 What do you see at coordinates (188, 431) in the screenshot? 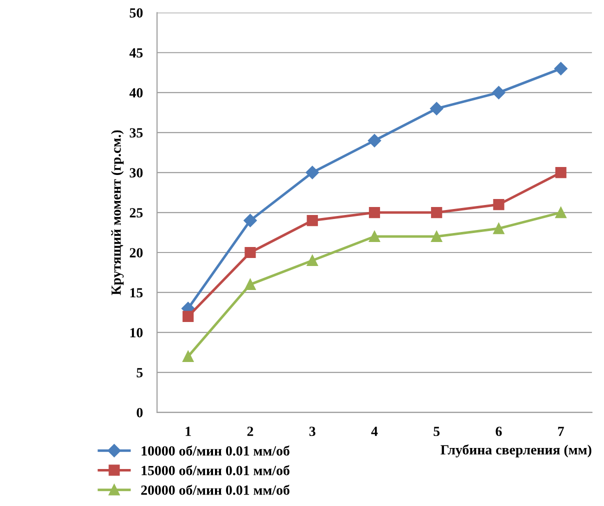
I see `x-tick-label: 1` at bounding box center [188, 431].